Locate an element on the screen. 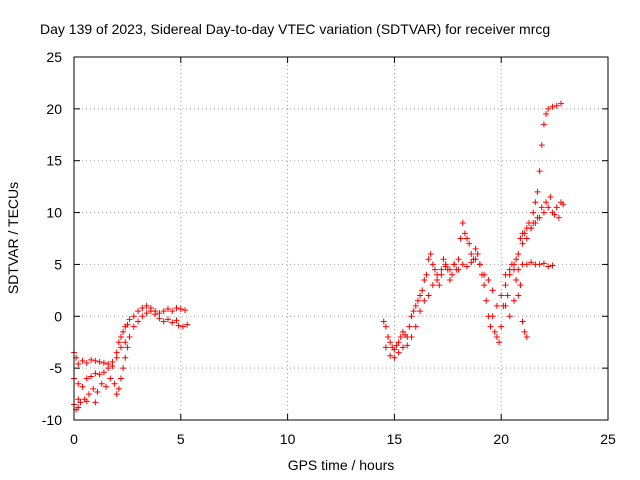 Image resolution: width=640 pixels, height=480 pixels. x-tick-label: 20 is located at coordinates (501, 439).